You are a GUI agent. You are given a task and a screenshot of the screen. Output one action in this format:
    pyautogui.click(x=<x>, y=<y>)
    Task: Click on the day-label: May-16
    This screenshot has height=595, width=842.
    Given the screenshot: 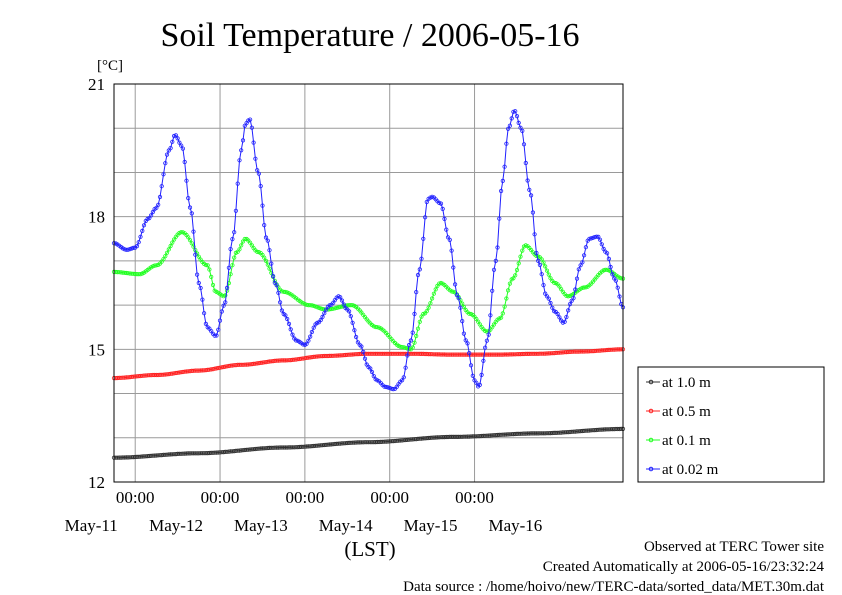 What is the action you would take?
    pyautogui.click(x=515, y=525)
    